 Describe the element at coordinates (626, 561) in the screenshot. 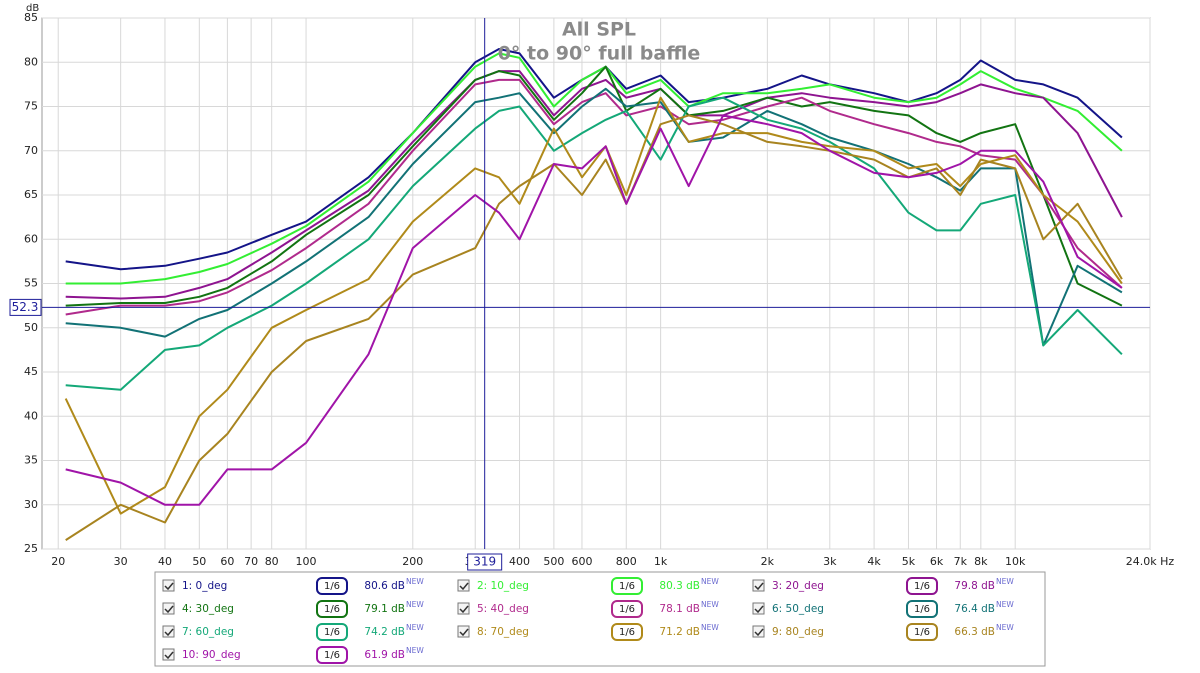

I see `x-tick-label: 800` at that location.